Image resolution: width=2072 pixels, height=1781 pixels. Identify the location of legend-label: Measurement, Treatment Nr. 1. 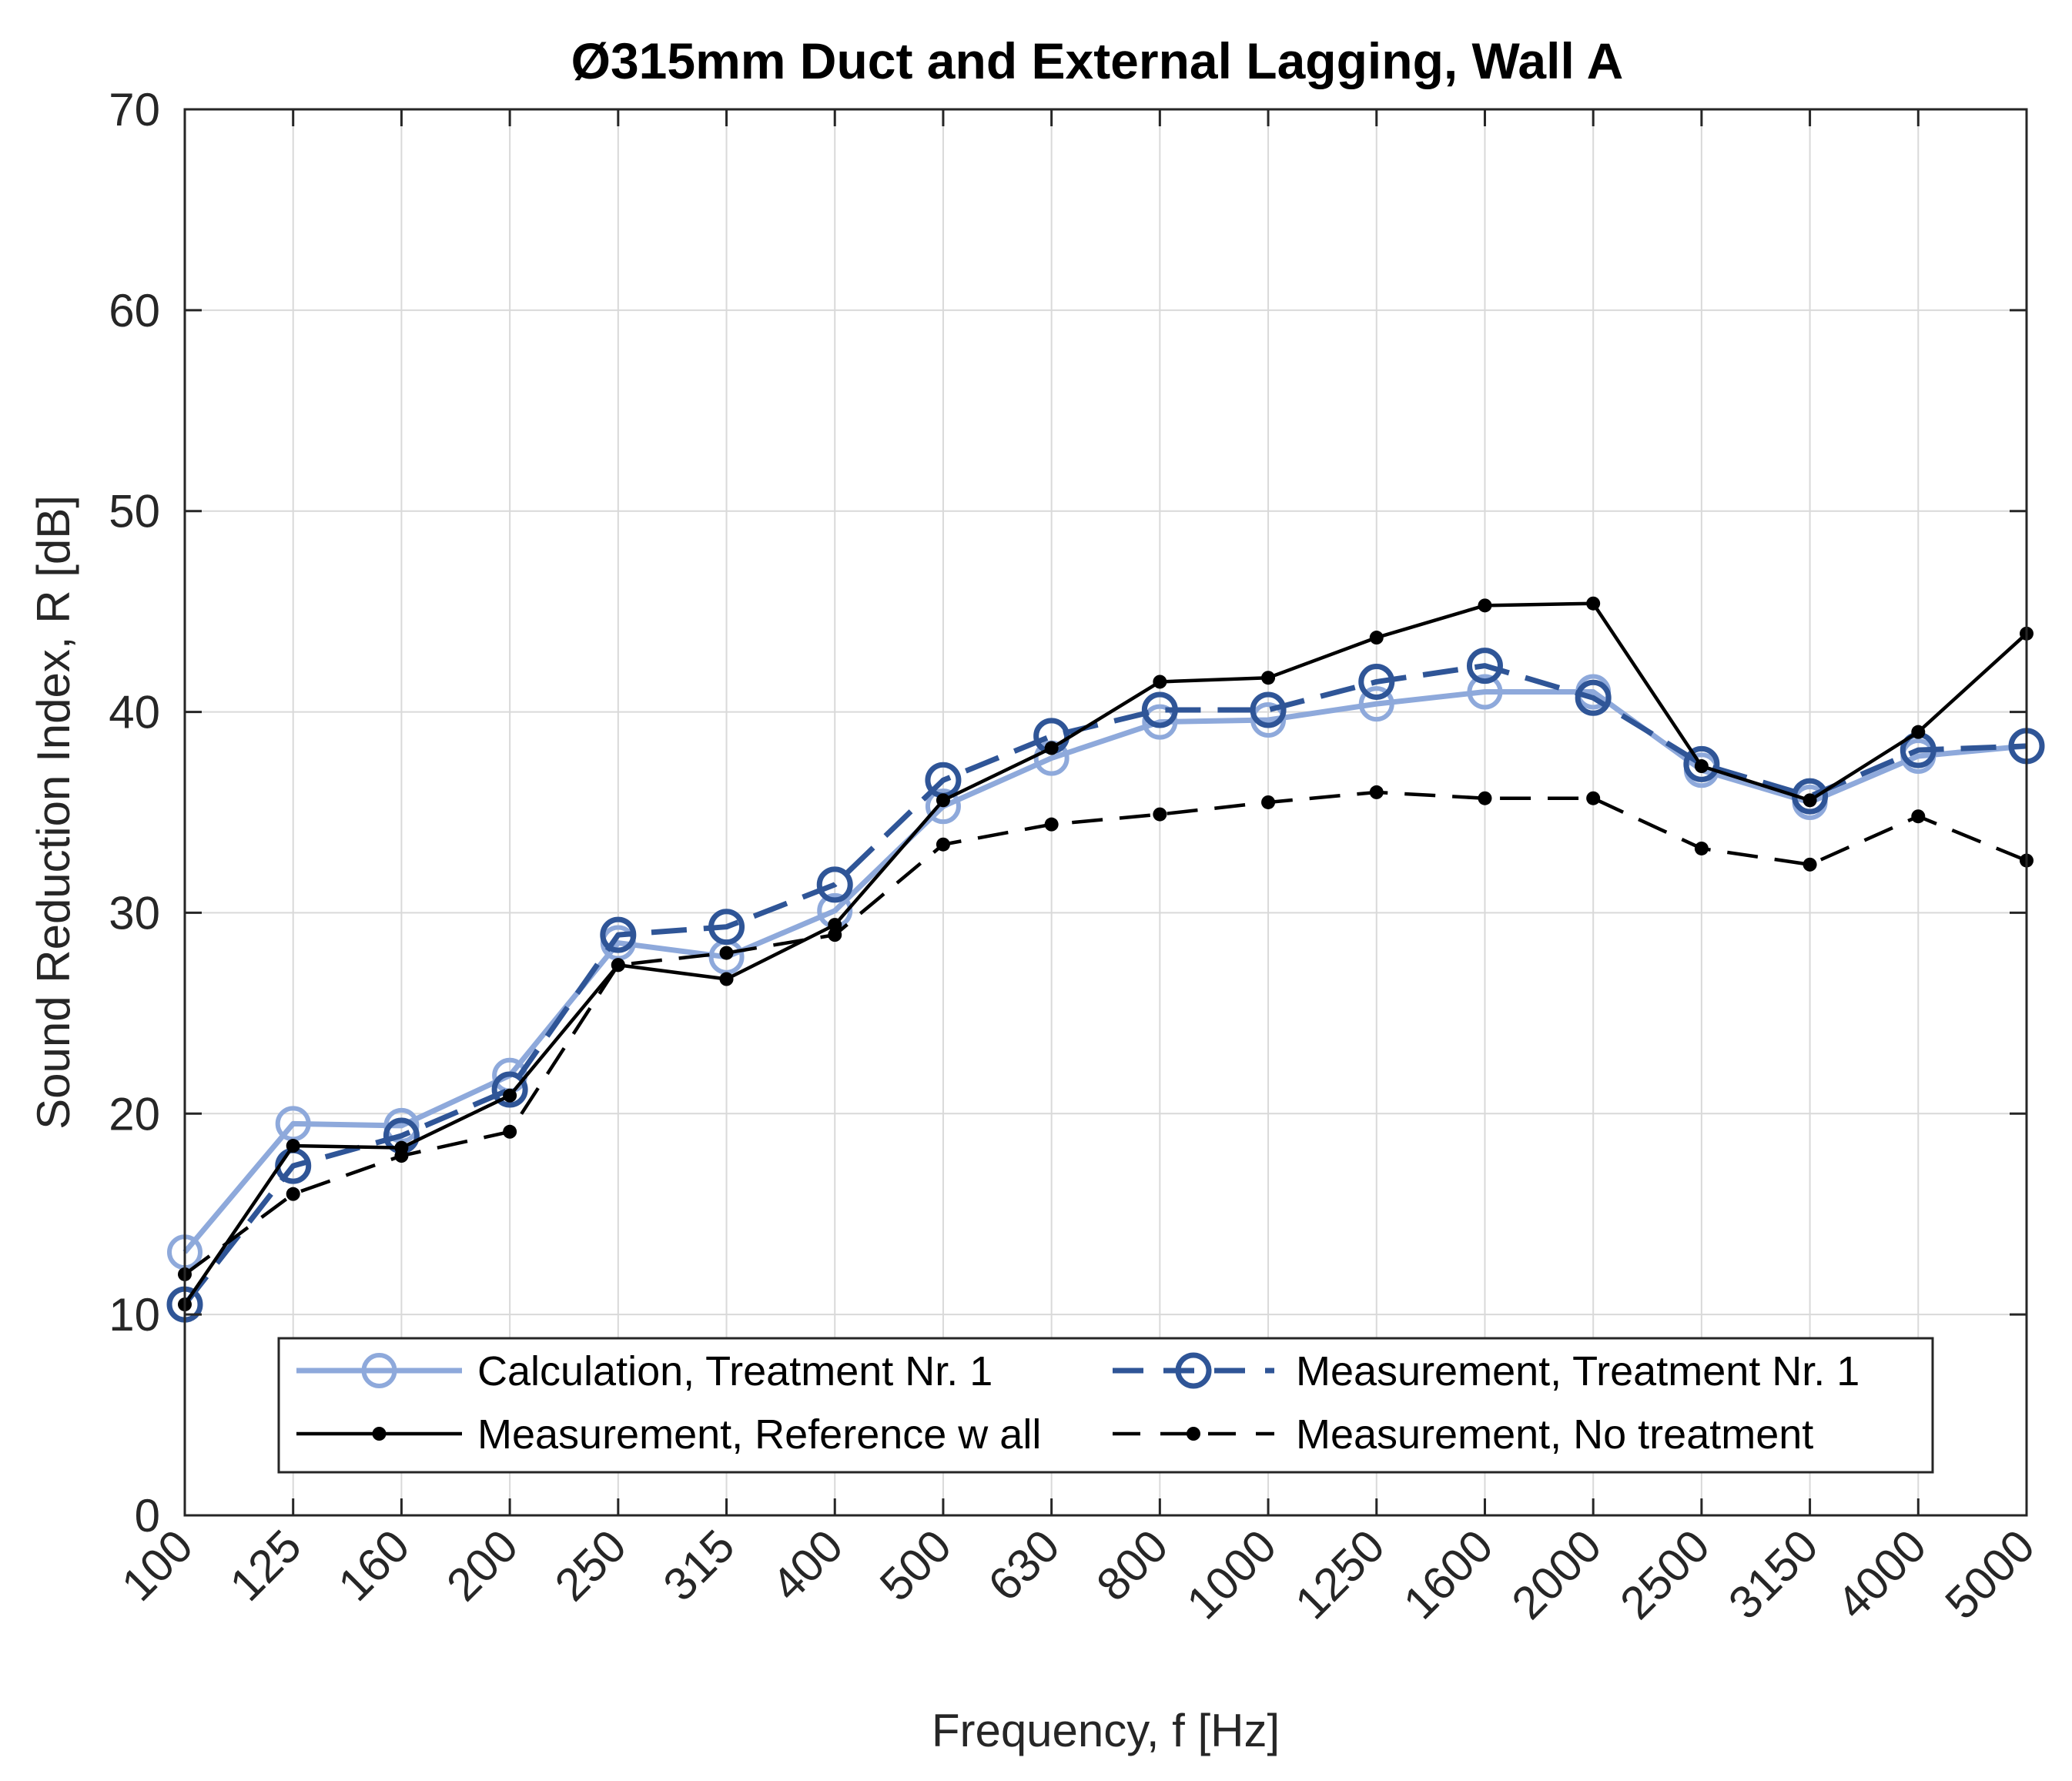
(1578, 1371).